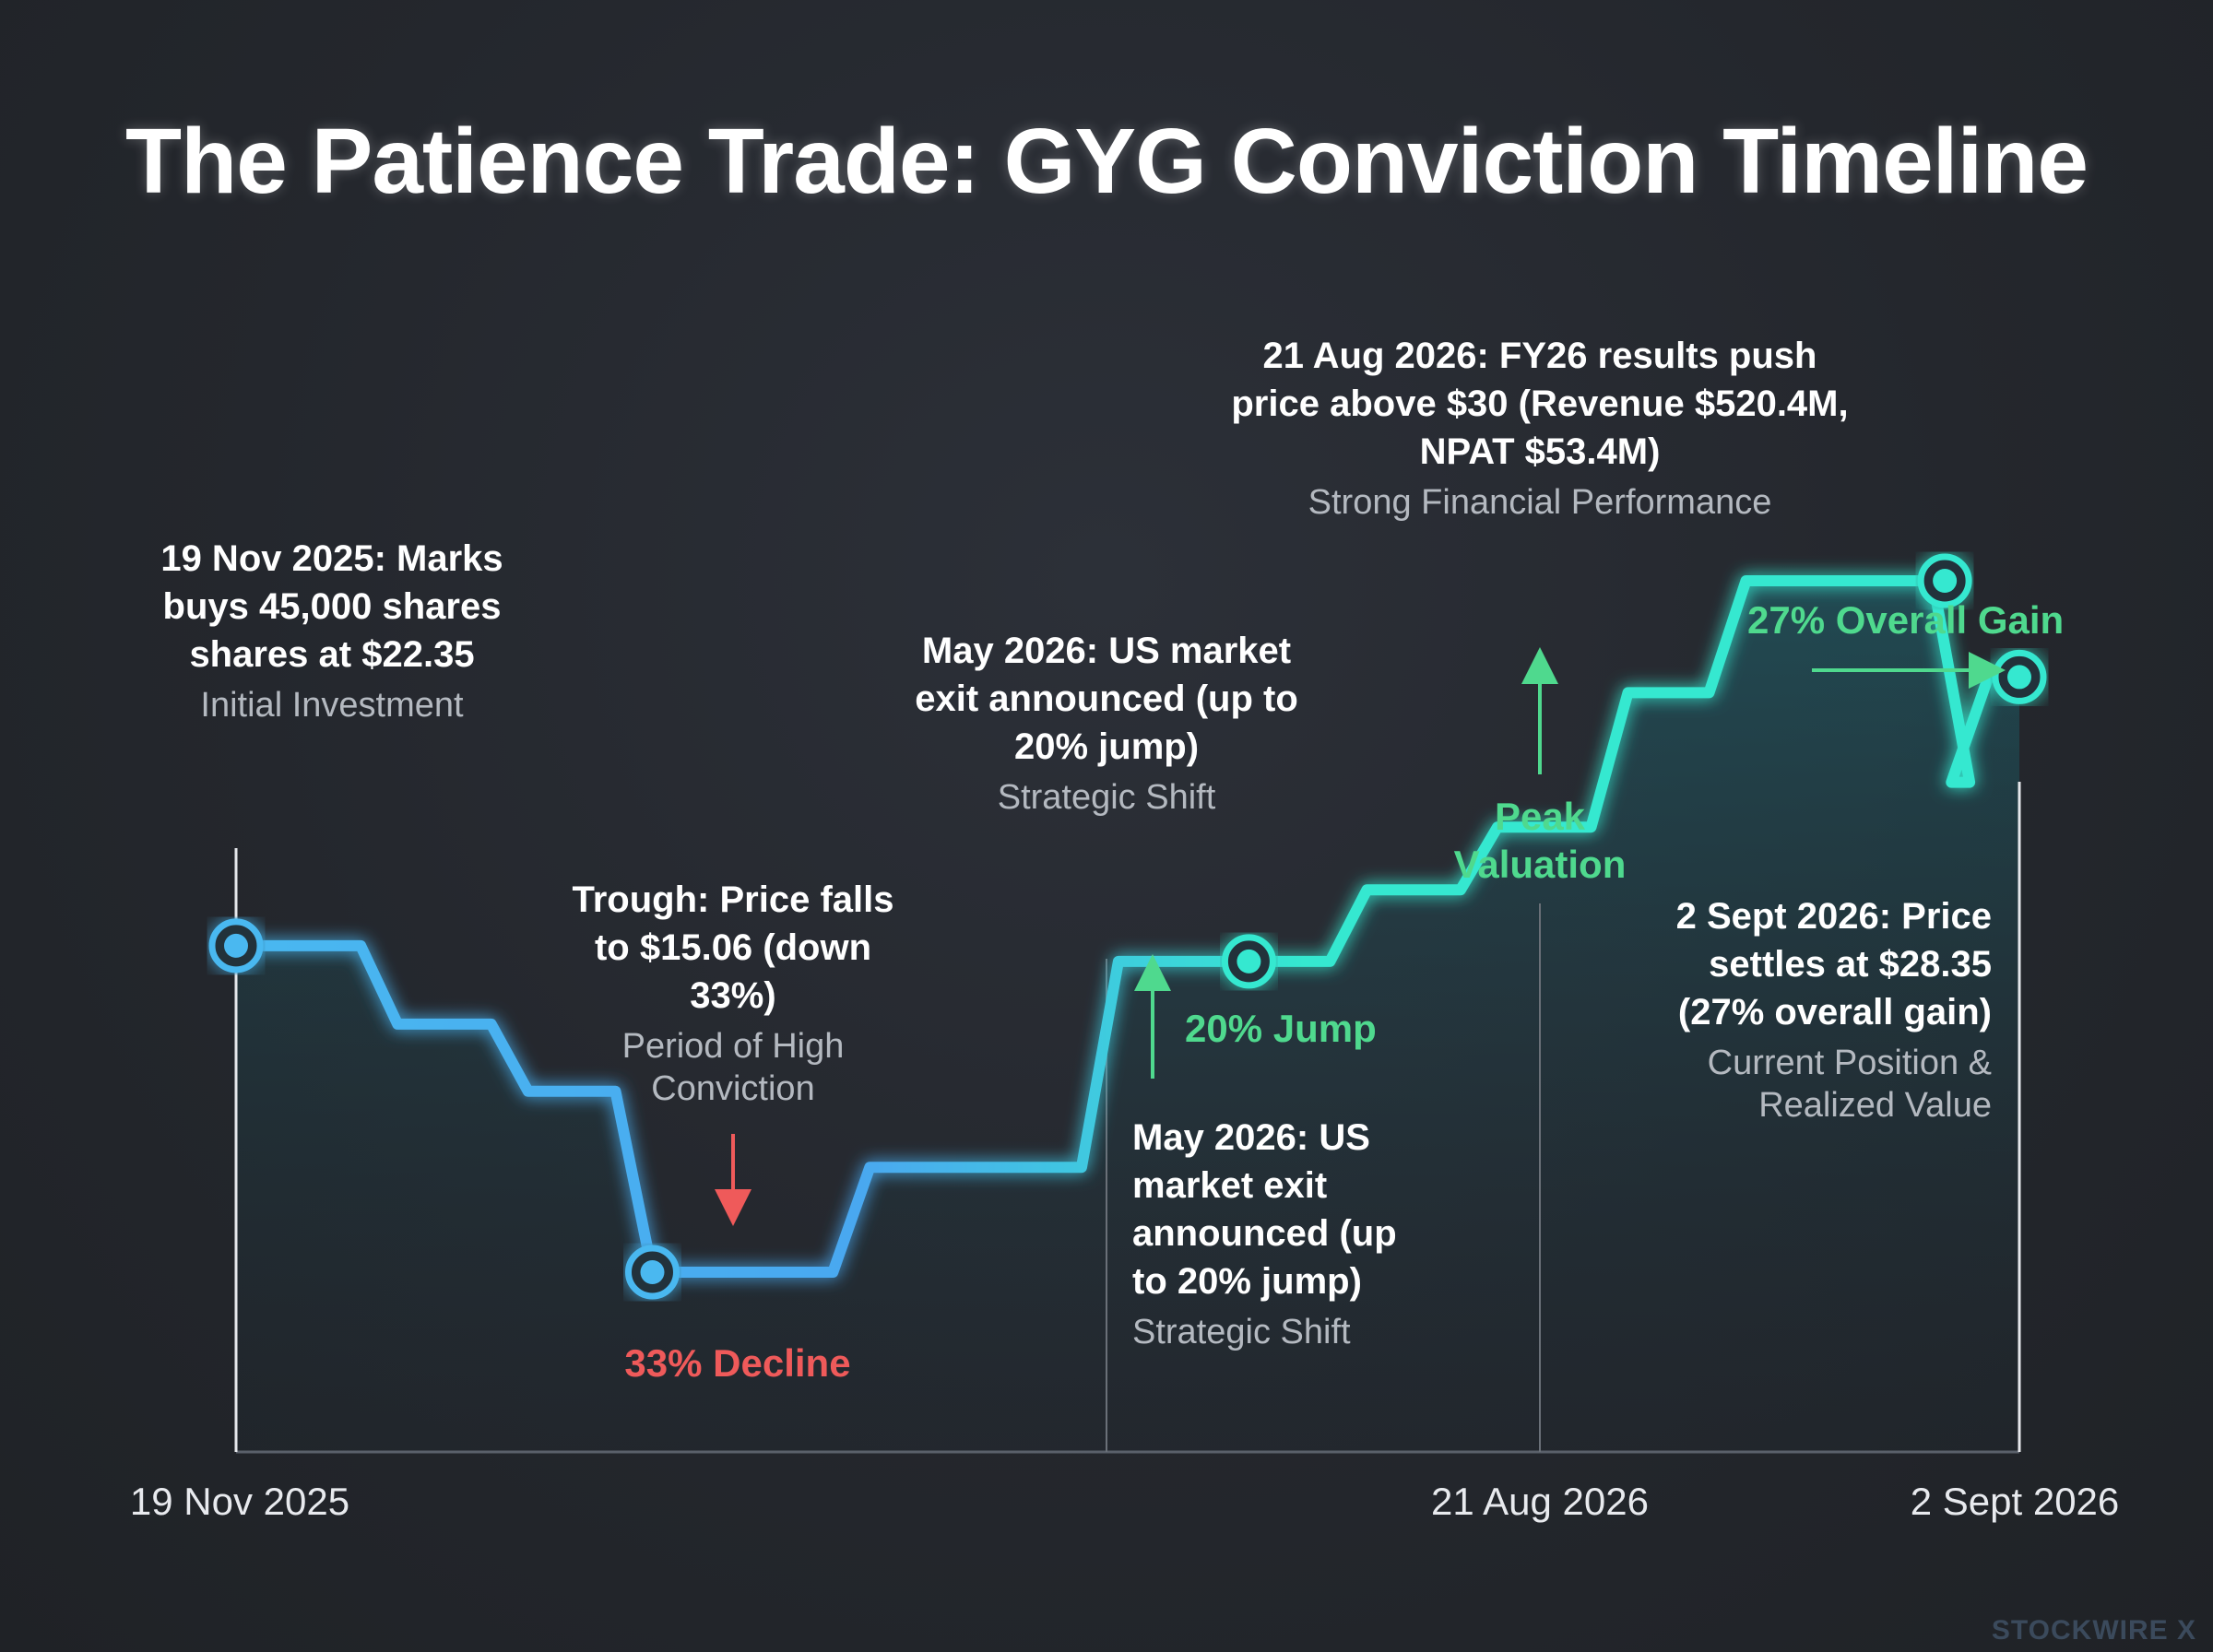 Image resolution: width=2213 pixels, height=1652 pixels. Describe the element at coordinates (733, 947) in the screenshot. I see `annotation-trough-head: Trough: Price falls to $15.06 (down 33%)` at that location.